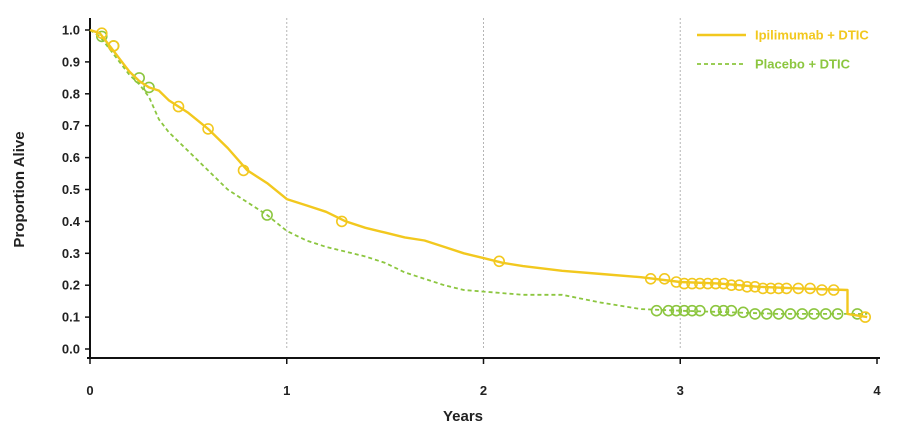  What do you see at coordinates (483, 390) in the screenshot?
I see `x-tick-label: 2` at bounding box center [483, 390].